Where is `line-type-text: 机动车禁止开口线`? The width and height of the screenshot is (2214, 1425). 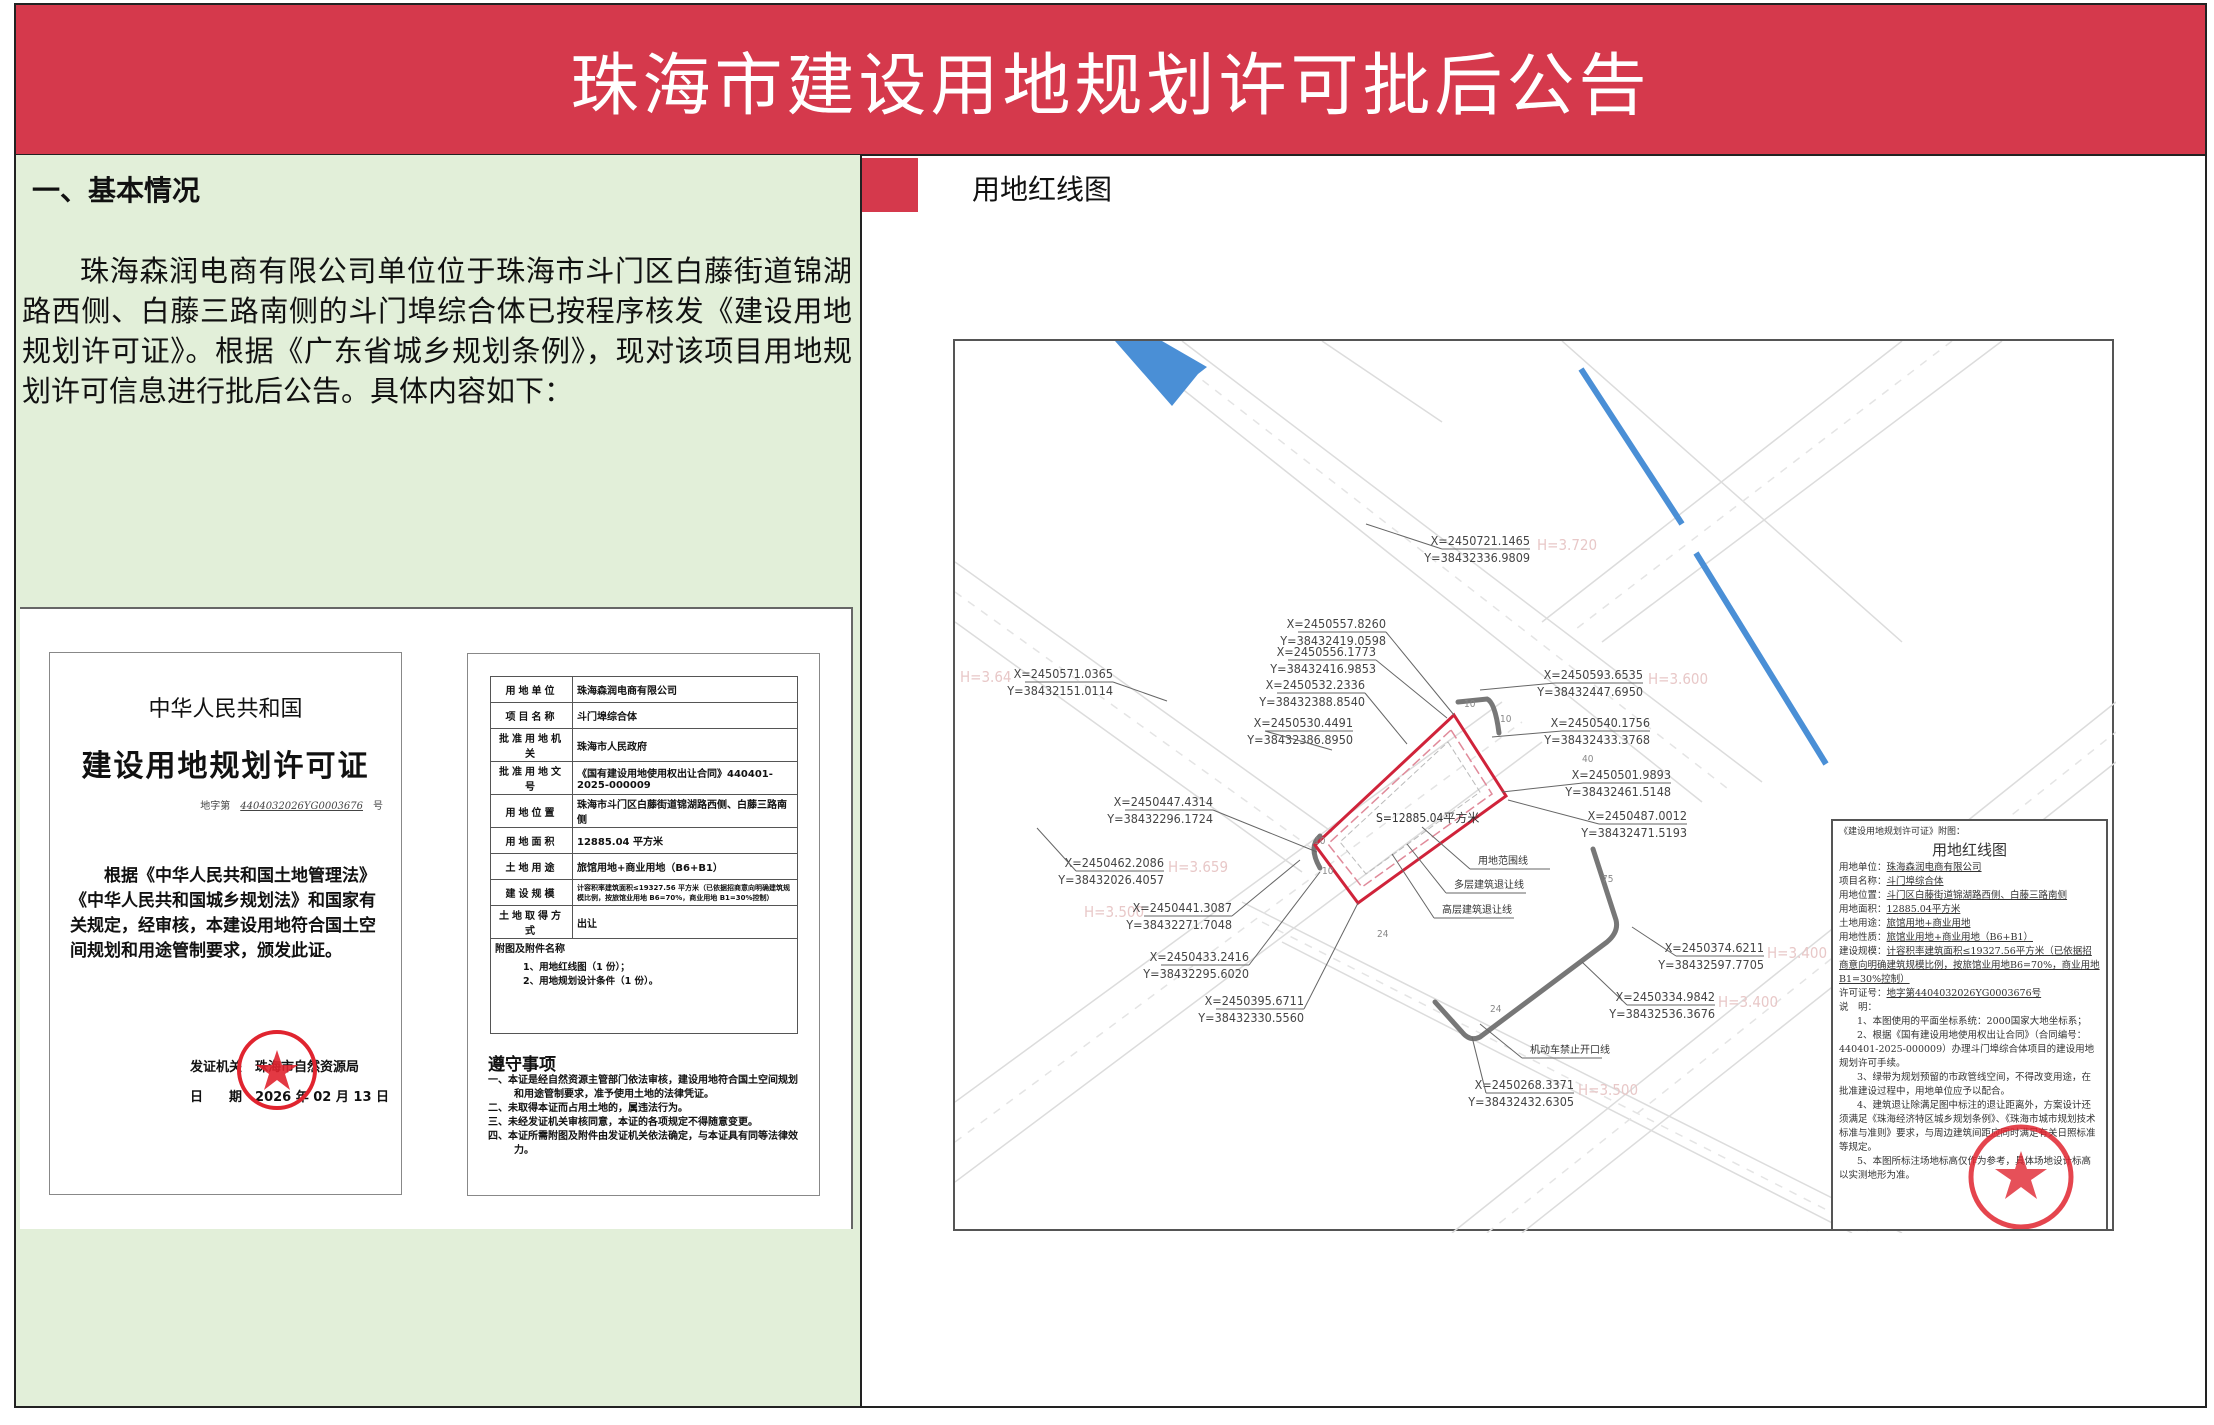 line-type-text: 机动车禁止开口线 is located at coordinates (1570, 1049).